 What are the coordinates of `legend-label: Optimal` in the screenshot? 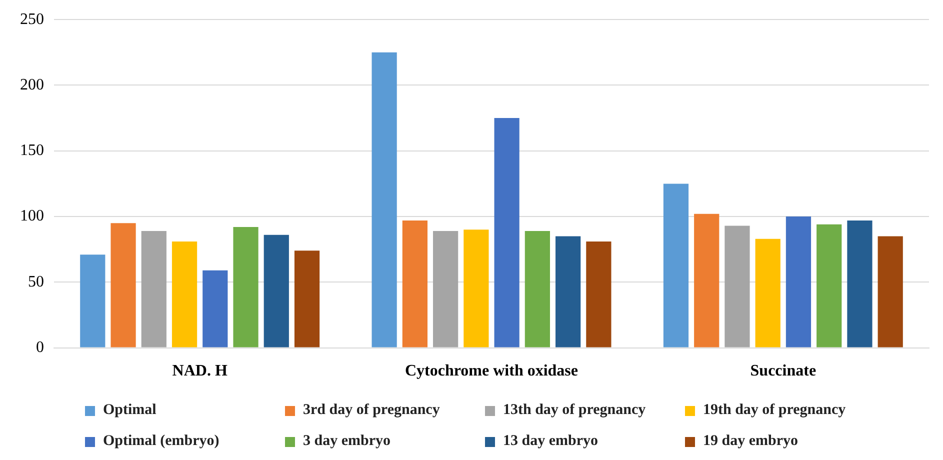 It's located at (129, 410).